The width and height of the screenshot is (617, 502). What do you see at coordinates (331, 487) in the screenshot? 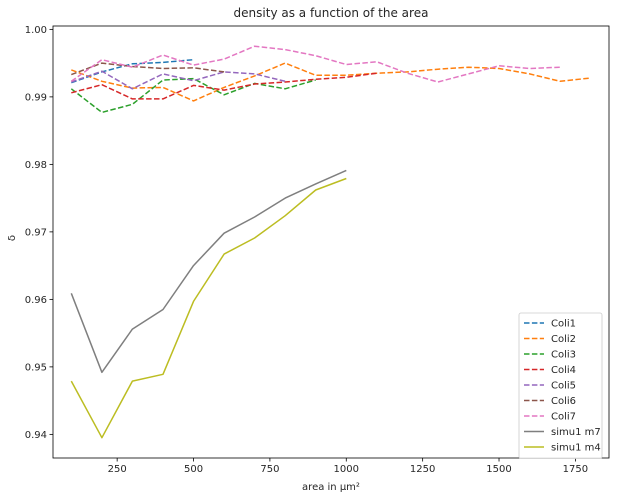
I see `x-axis-title: area in μm²` at bounding box center [331, 487].